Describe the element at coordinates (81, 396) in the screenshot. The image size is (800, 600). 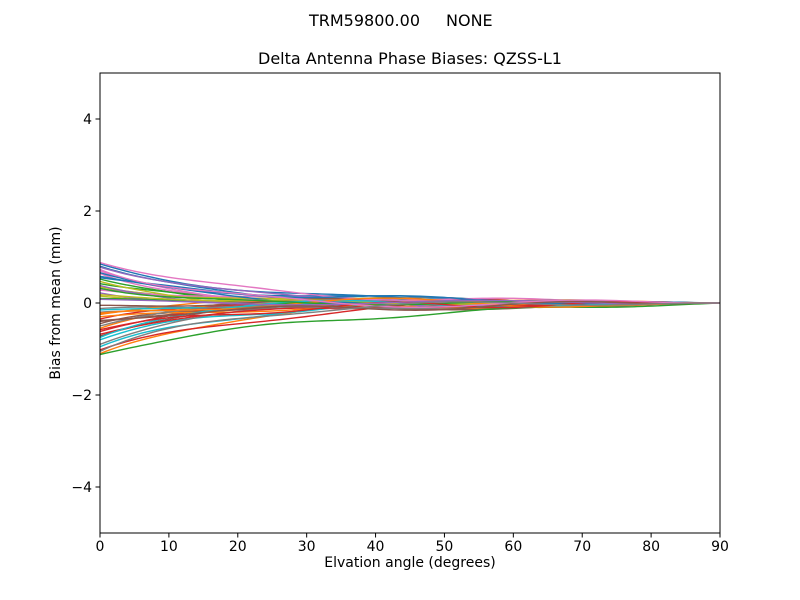
I see `y-tick-label: −2` at that location.